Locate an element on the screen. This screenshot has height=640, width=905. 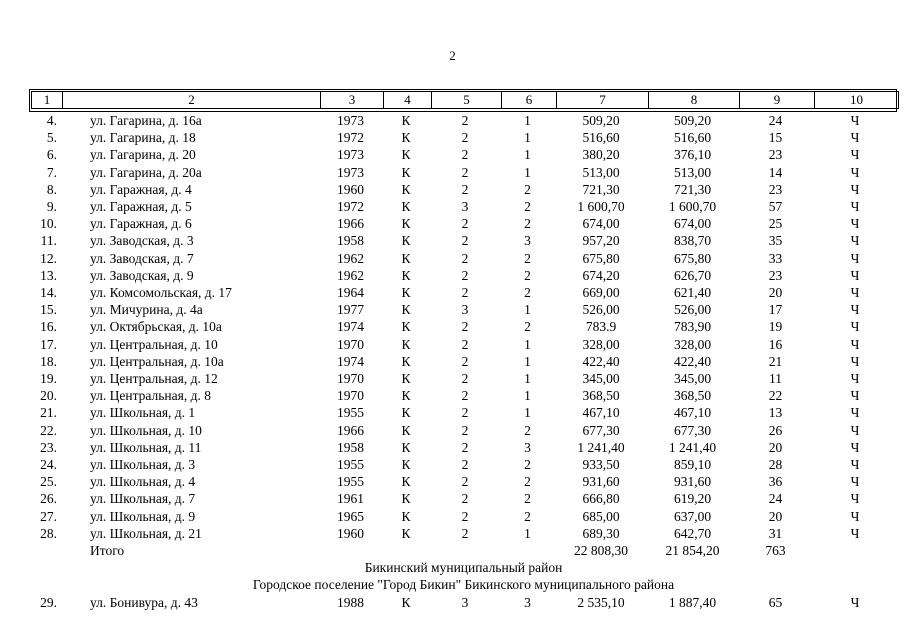
cell: 621,40 is located at coordinates (692, 293).